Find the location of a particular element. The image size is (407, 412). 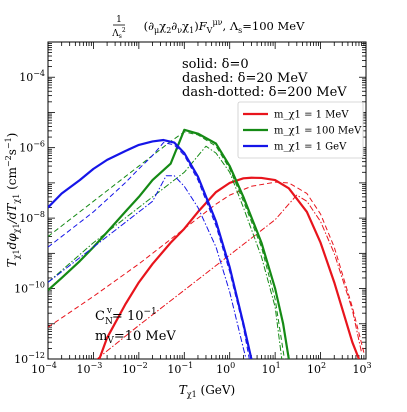

y-tick-label: 10⁻⁶ is located at coordinates (32, 147).